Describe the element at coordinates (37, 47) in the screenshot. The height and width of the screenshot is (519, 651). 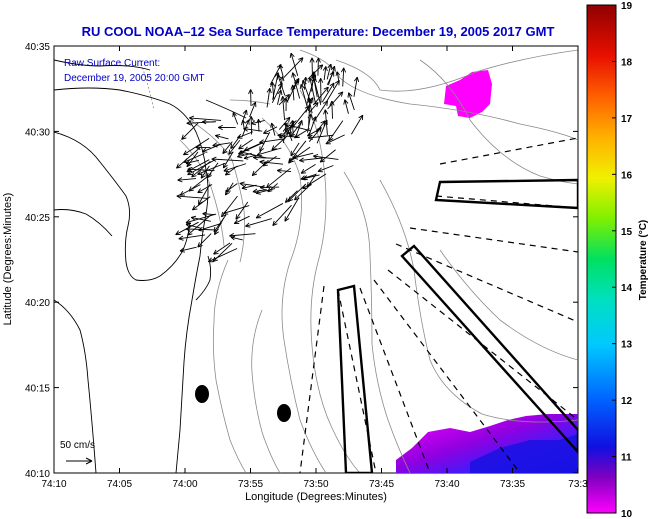
I see `y-tick-label: 40:35` at that location.